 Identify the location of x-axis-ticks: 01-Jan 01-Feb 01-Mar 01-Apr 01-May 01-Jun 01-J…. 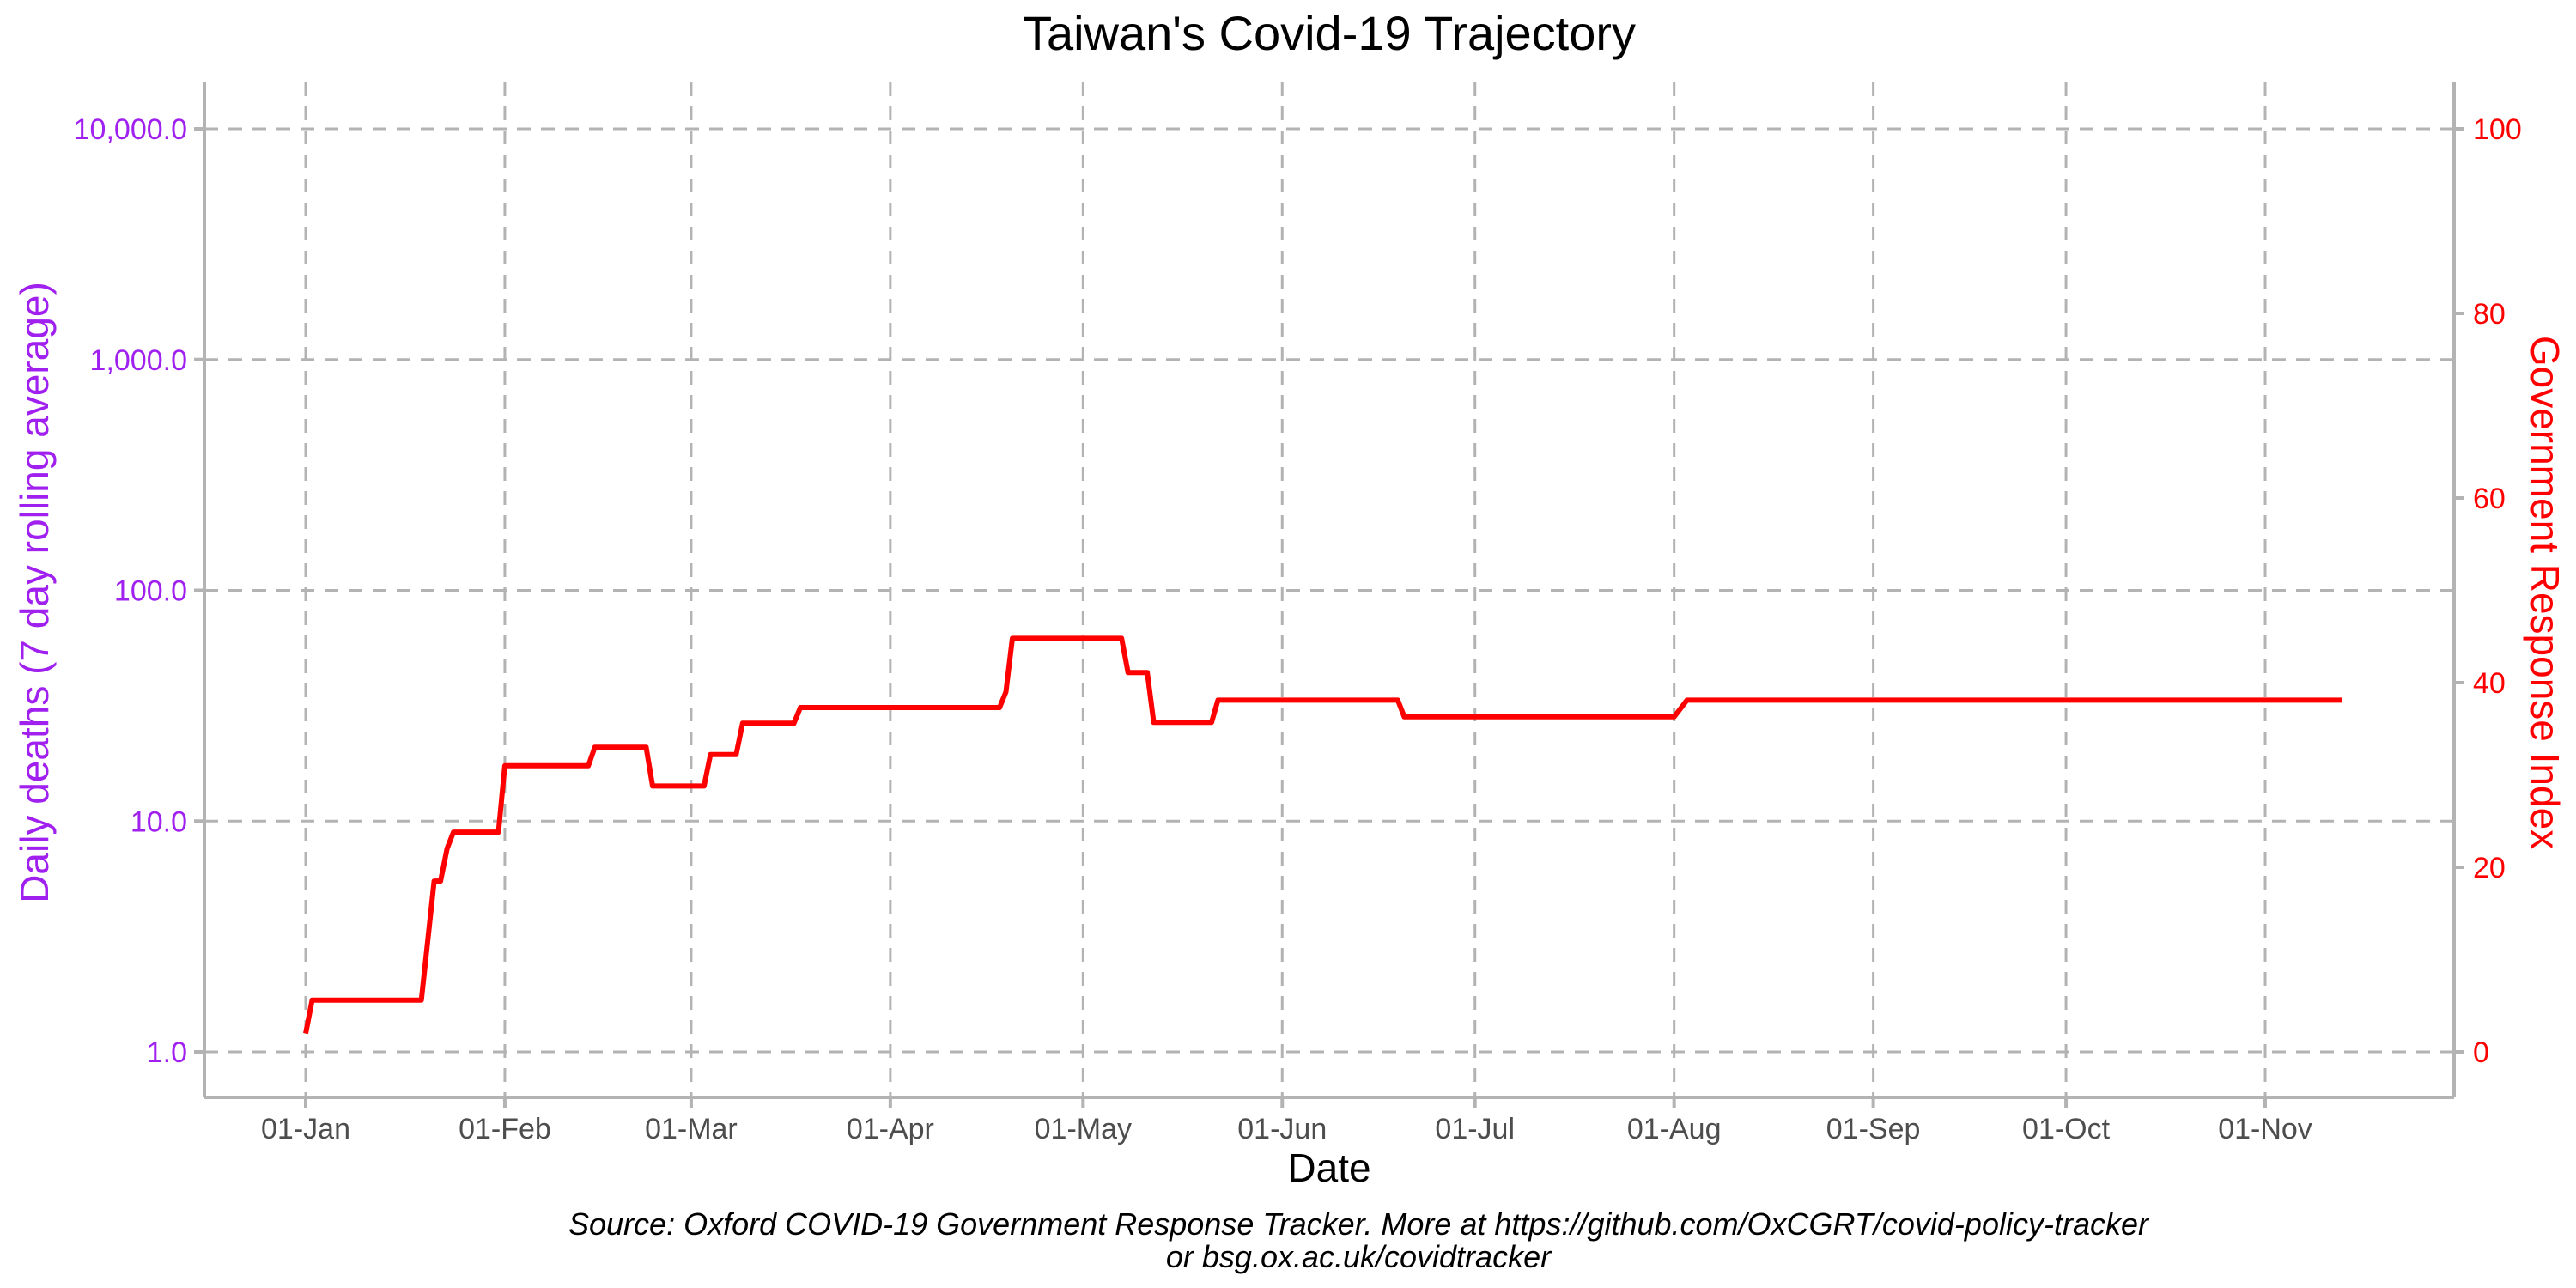
(1287, 1121).